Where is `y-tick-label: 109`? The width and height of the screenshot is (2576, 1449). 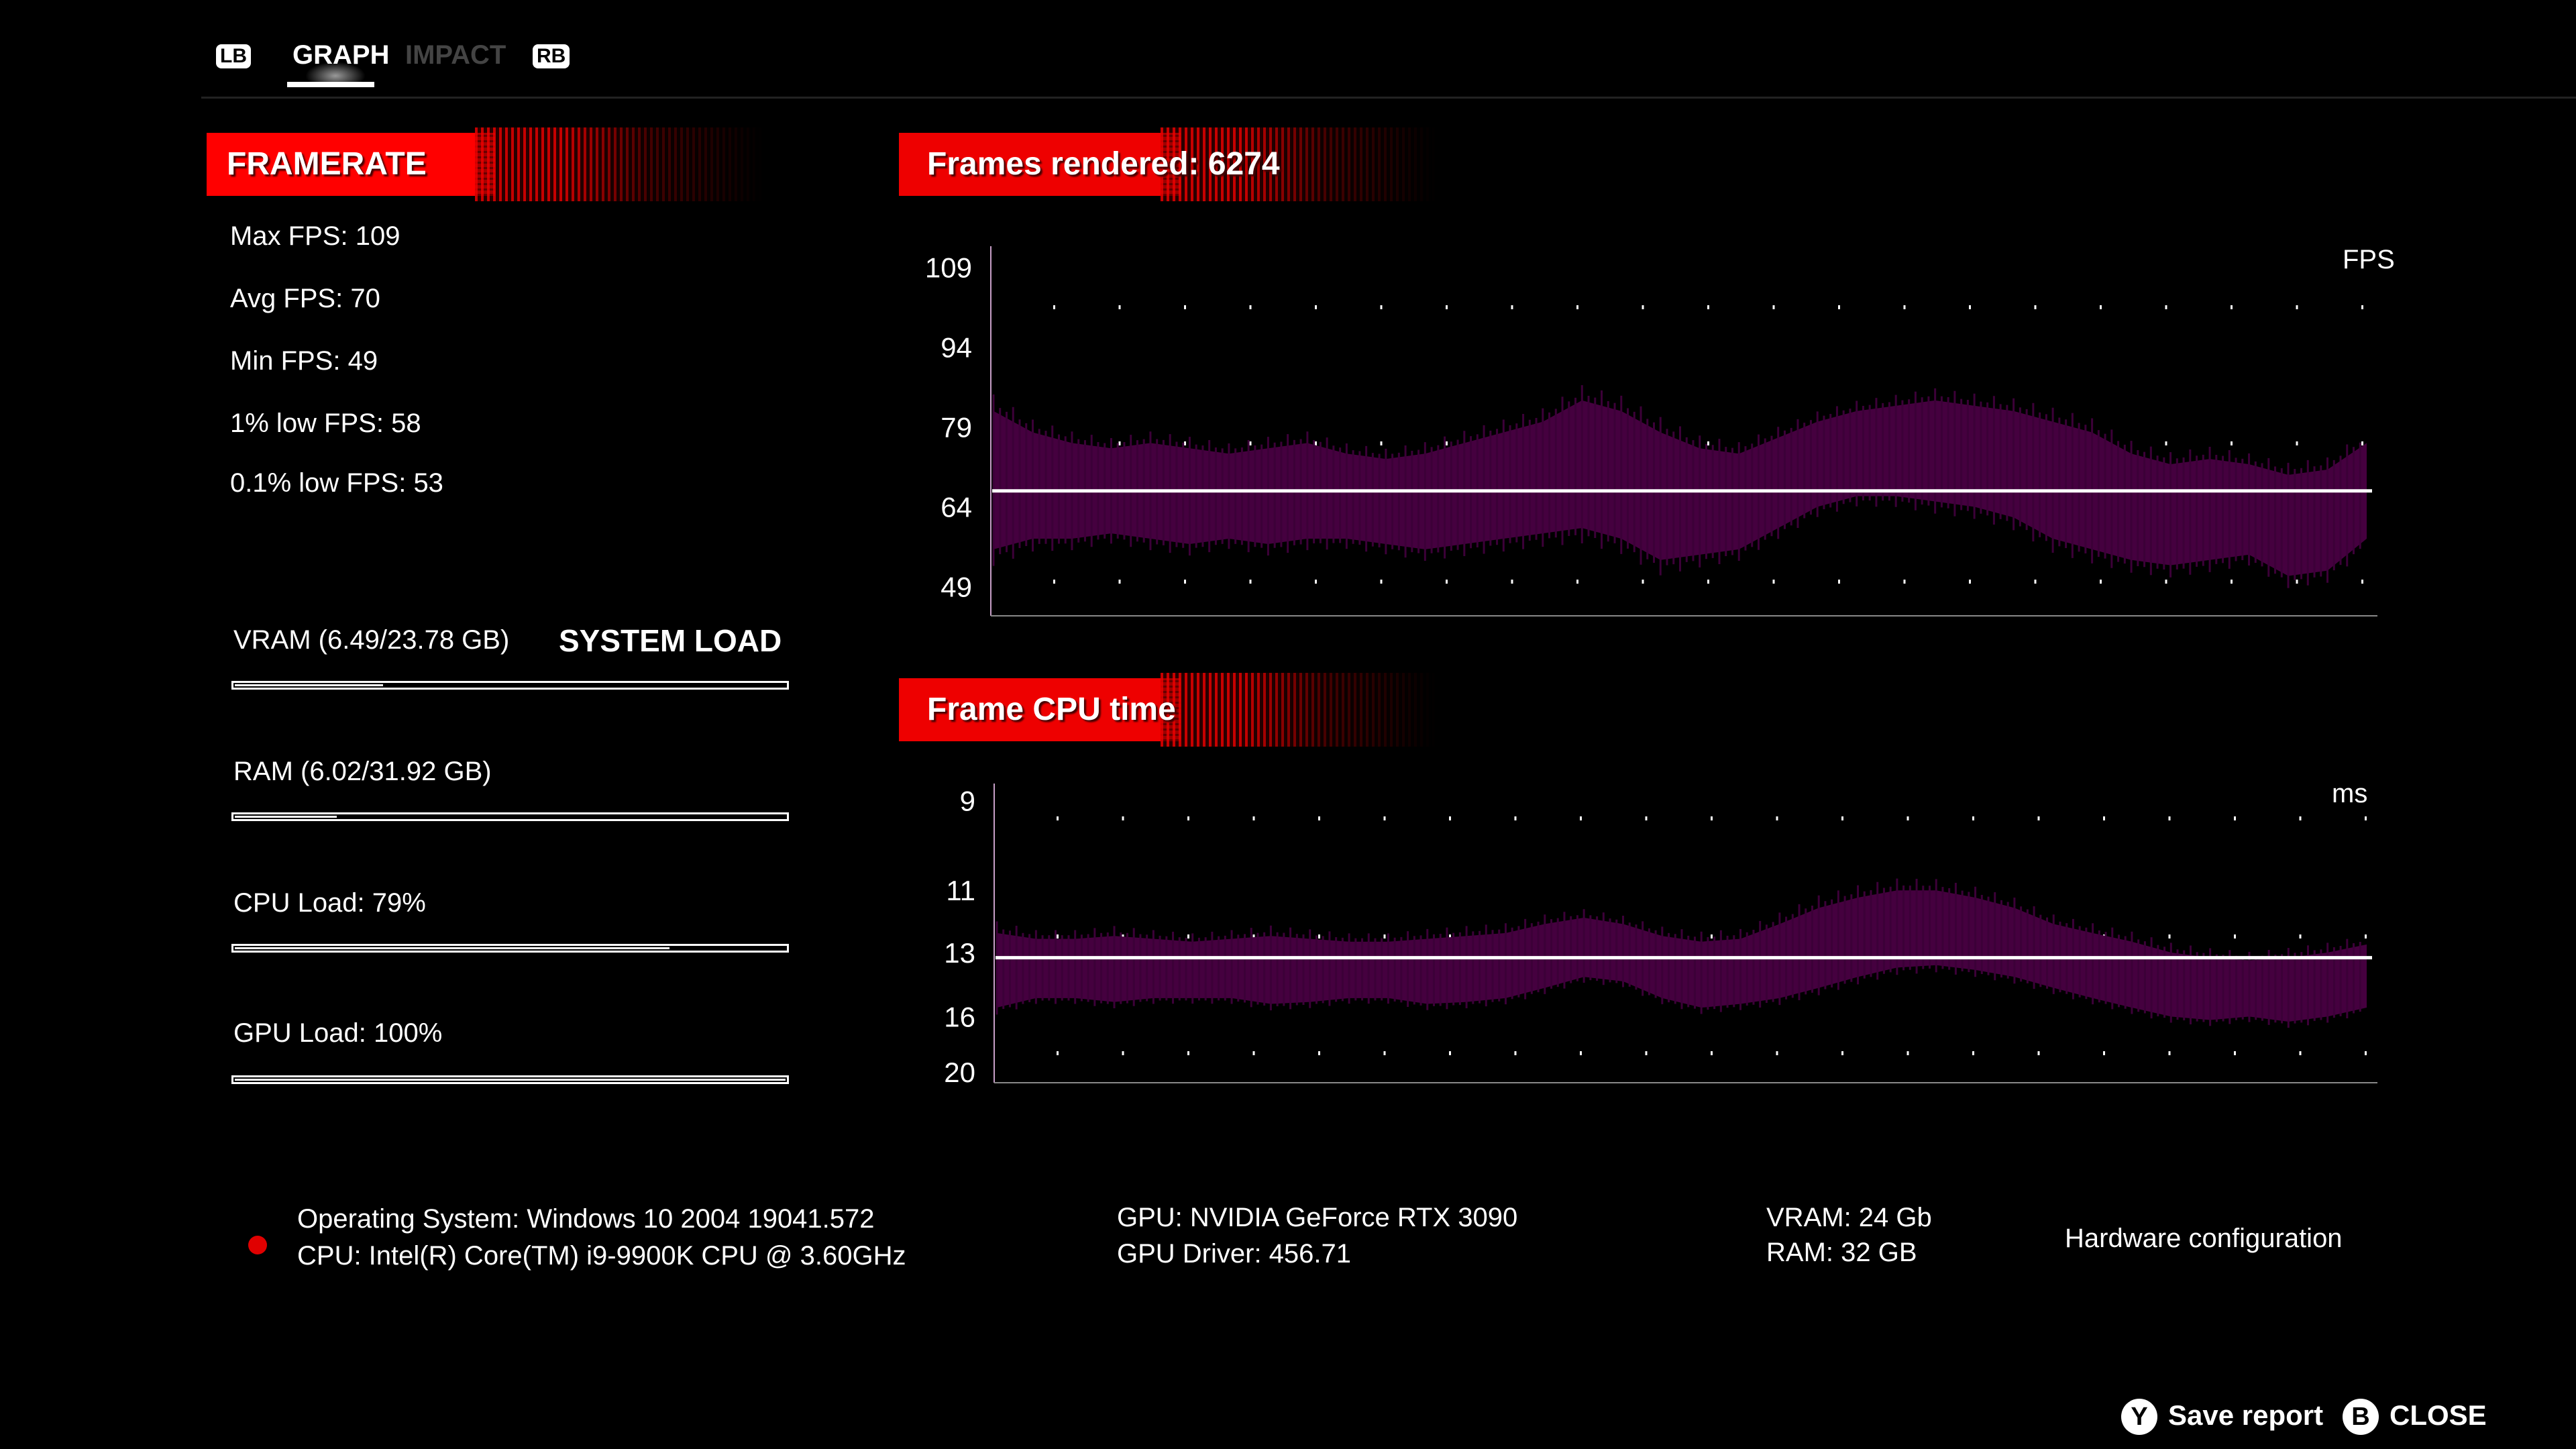
y-tick-label: 109 is located at coordinates (948, 268).